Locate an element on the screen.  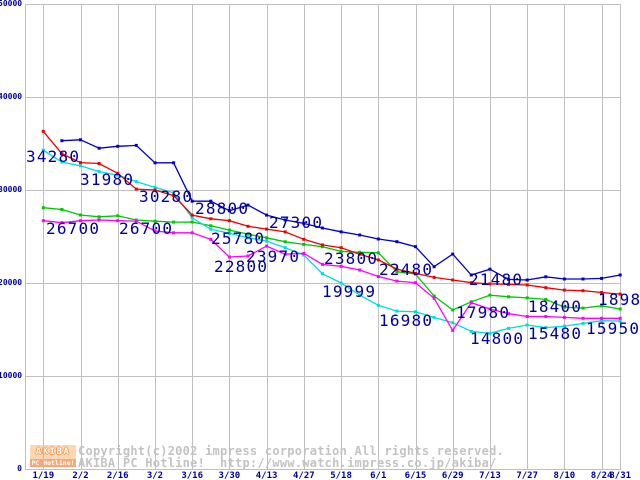
price-annotation: 17980 is located at coordinates (483, 312).